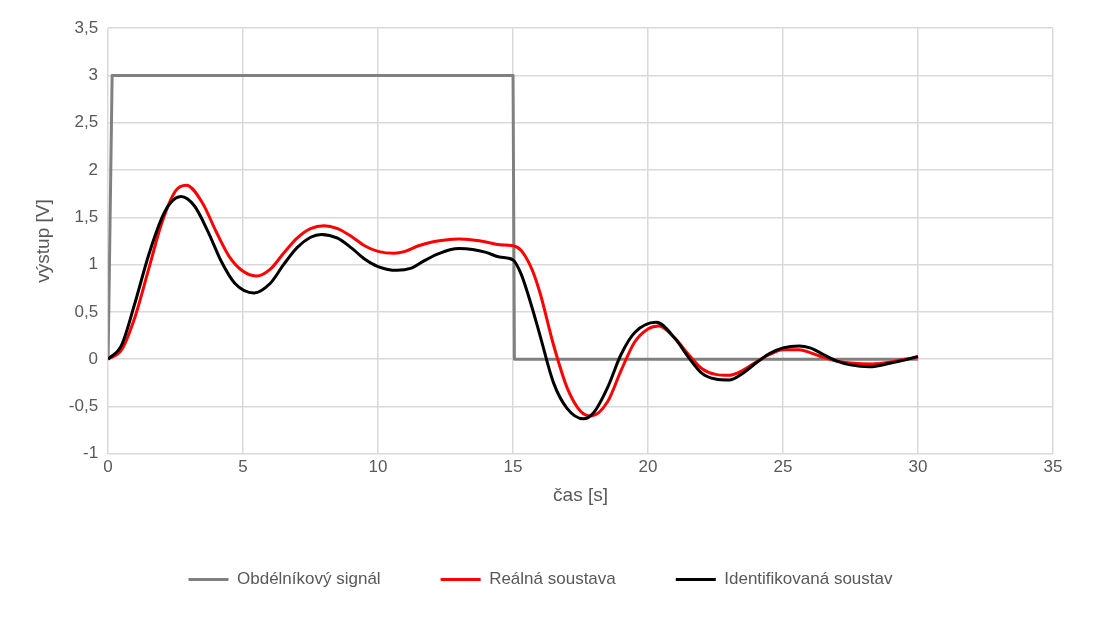  Describe the element at coordinates (83, 406) in the screenshot. I see `y-tick-label: -0,5` at that location.